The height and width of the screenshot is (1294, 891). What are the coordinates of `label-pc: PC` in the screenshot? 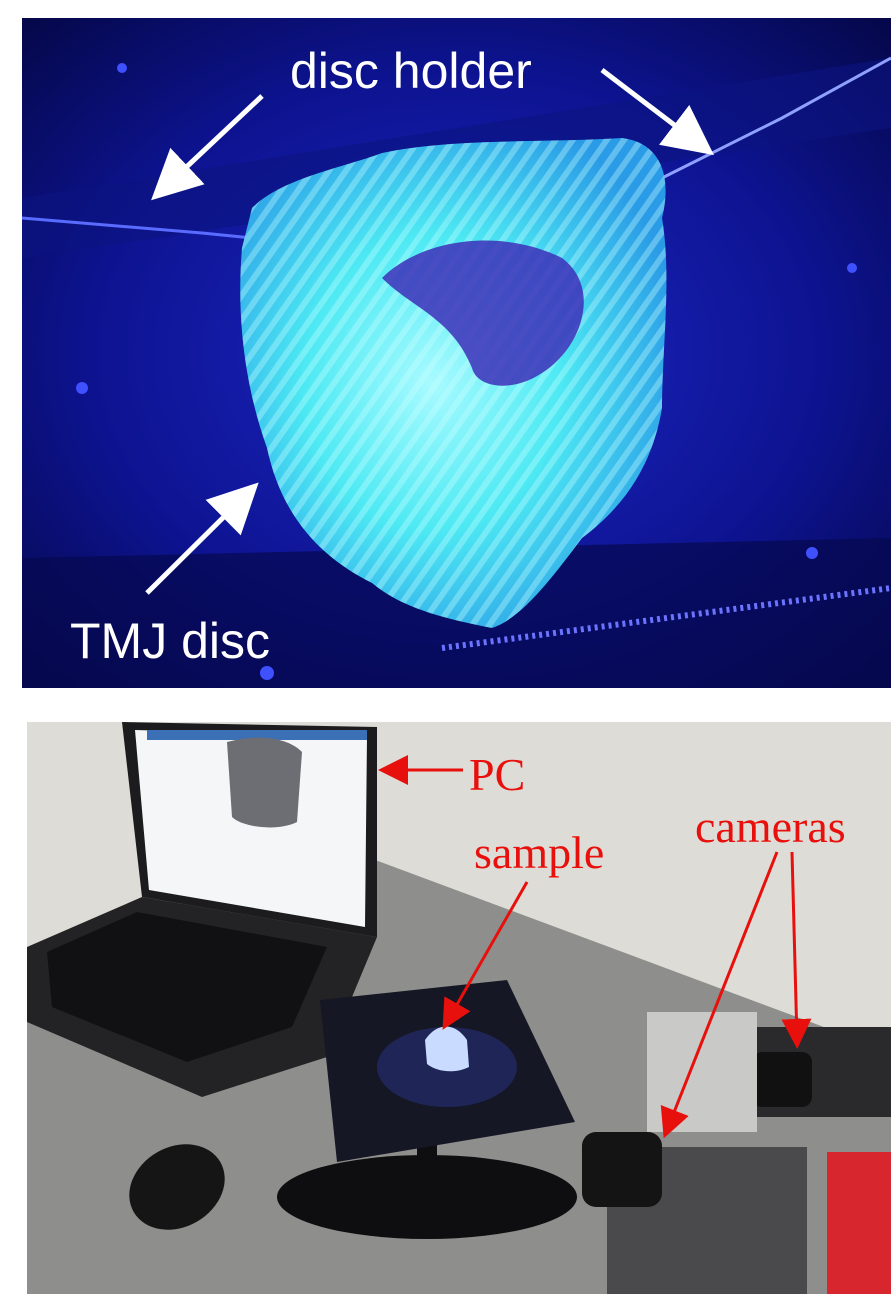 It's located at (497, 774).